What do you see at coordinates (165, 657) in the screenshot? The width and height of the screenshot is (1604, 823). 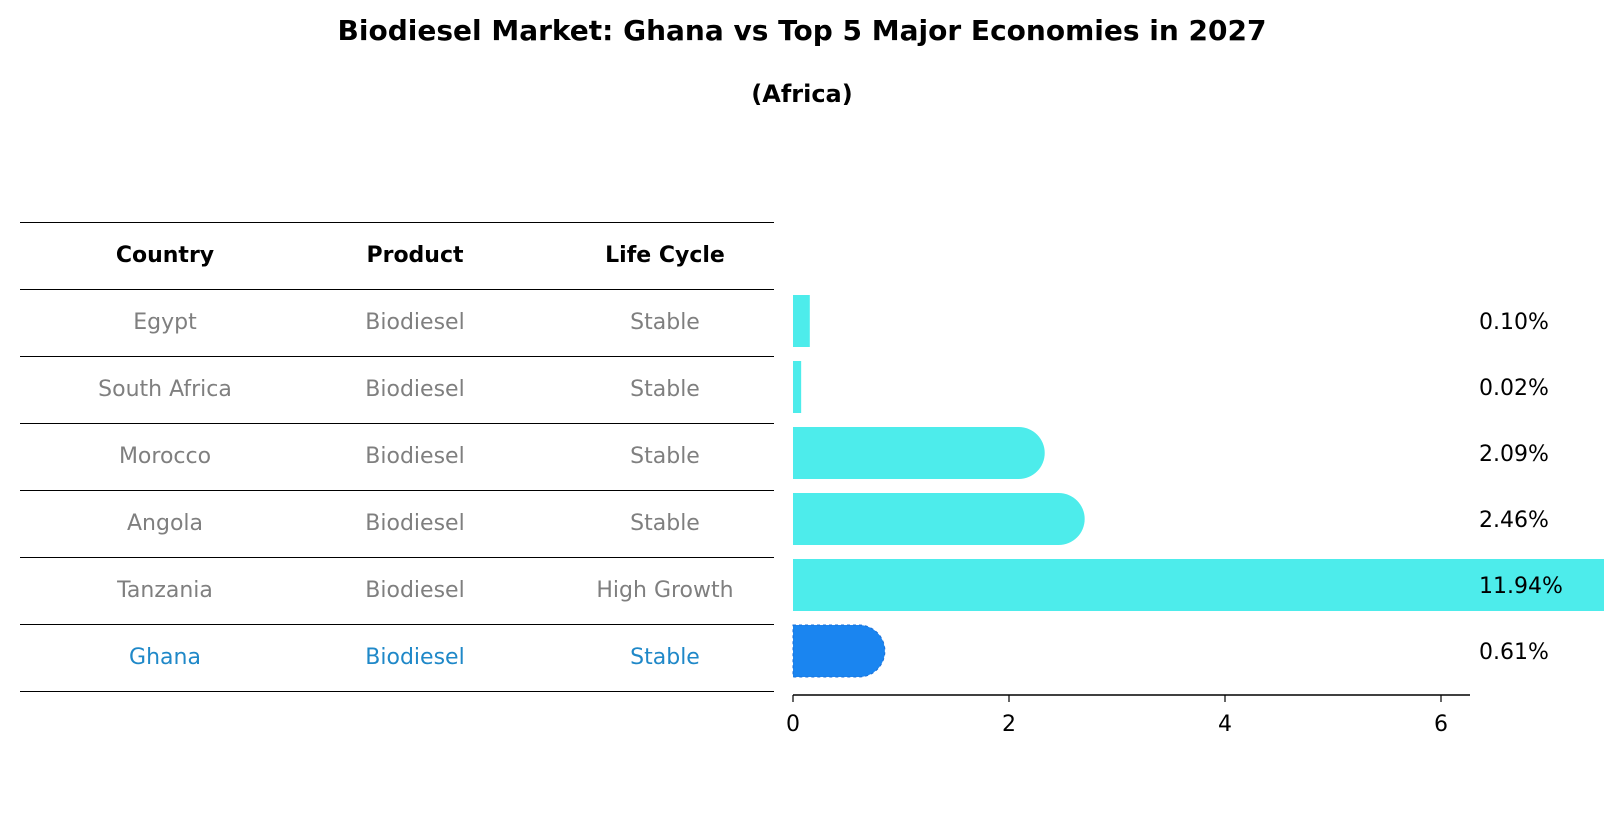 I see `cell-country: Ghana` at bounding box center [165, 657].